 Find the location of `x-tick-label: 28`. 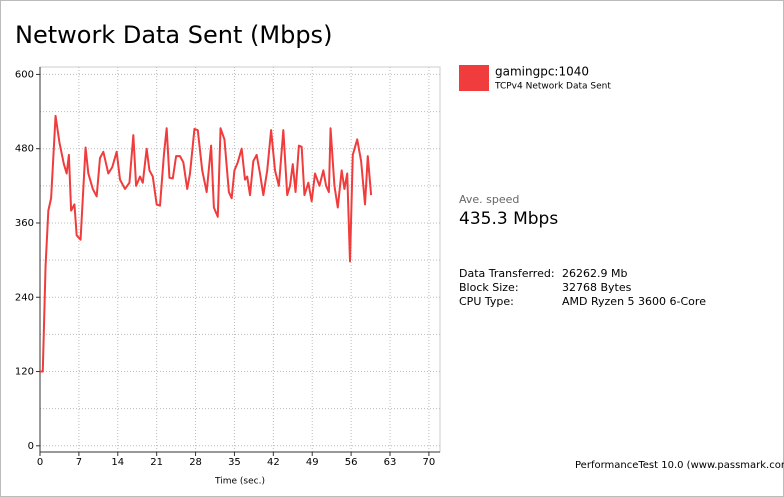

x-tick-label: 28 is located at coordinates (195, 462).